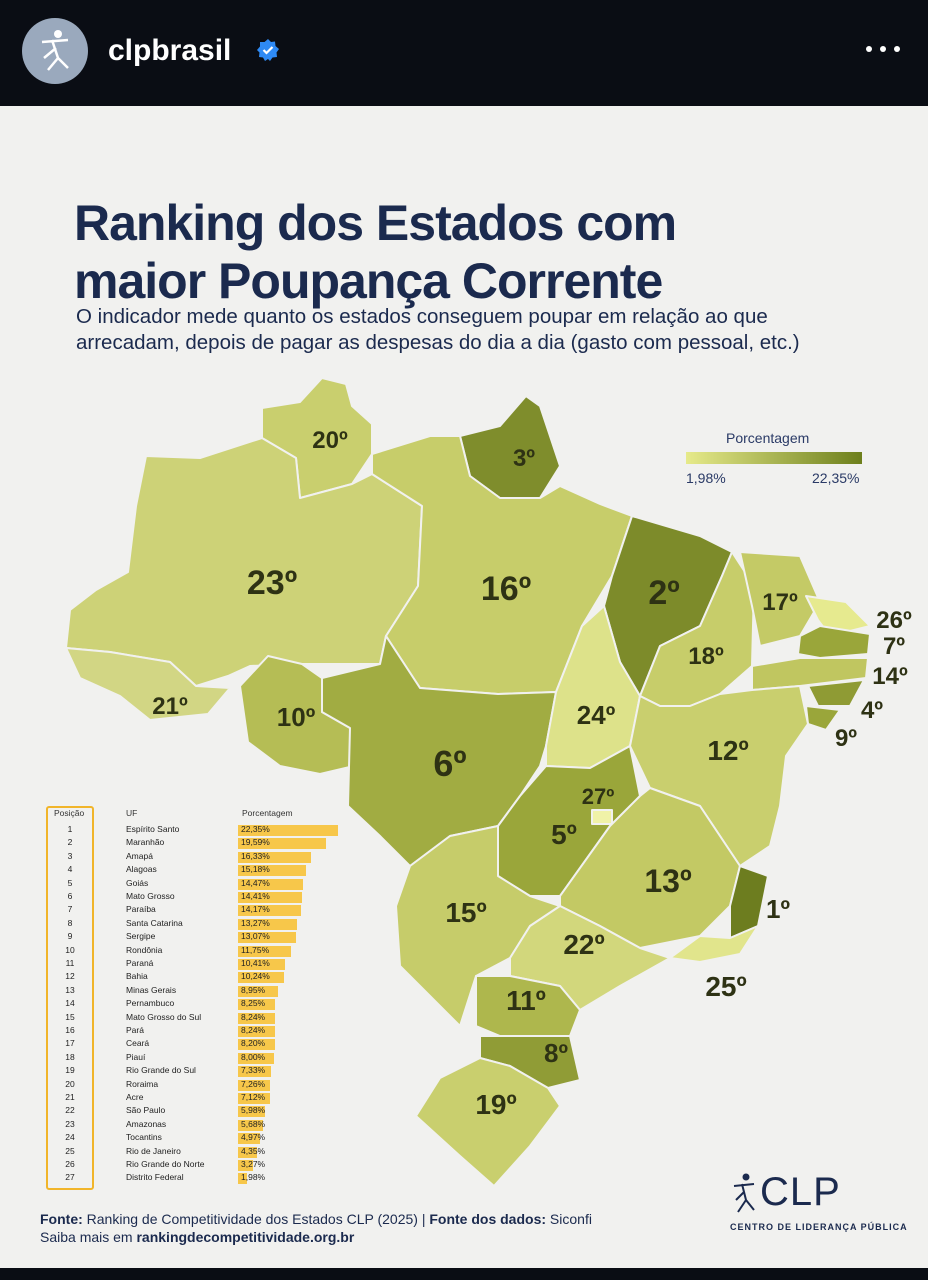  Describe the element at coordinates (196, 964) in the screenshot. I see `table-row: 11 Paraná 10,41%` at that location.